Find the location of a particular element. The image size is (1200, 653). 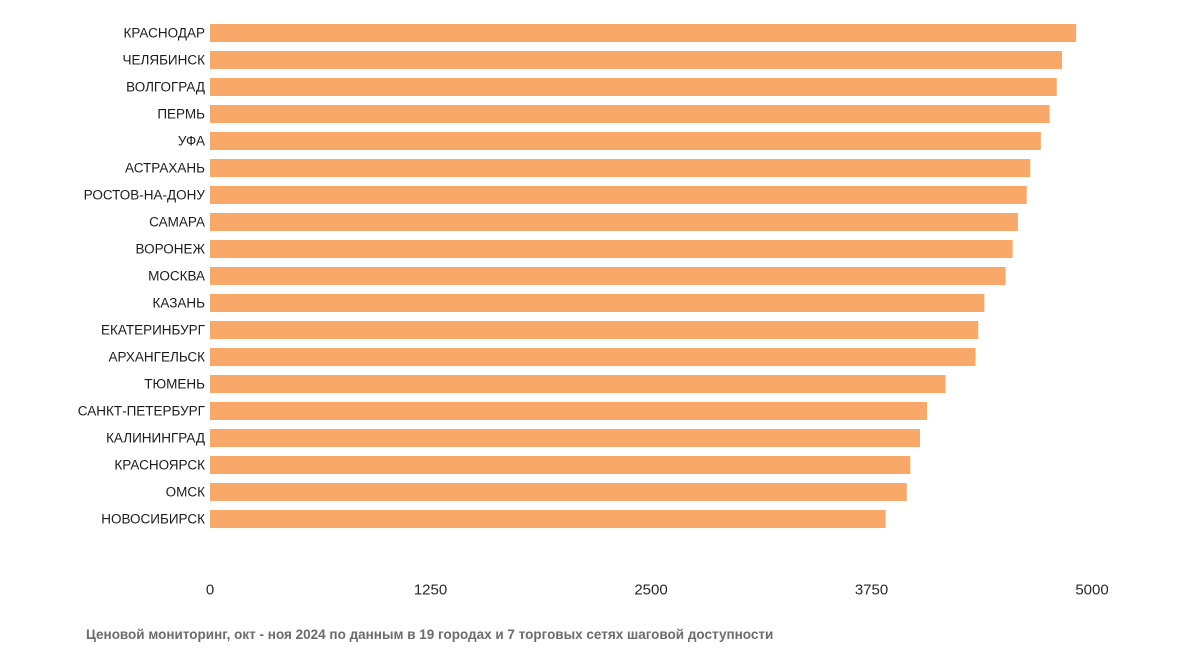

x-tick-label: 0 is located at coordinates (210, 590).